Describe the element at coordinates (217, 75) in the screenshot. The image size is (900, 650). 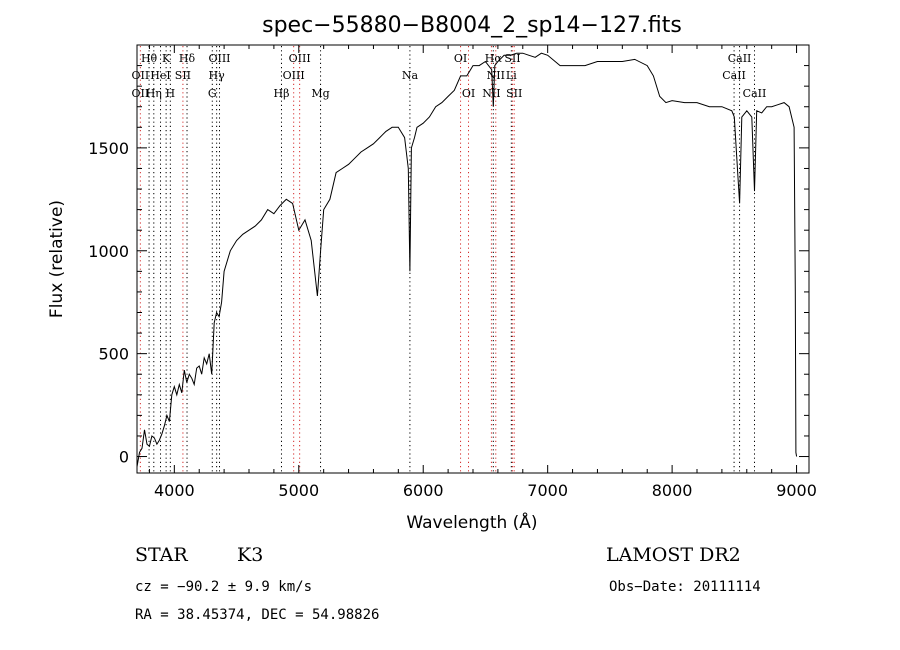
I see `line-label: Hγ` at that location.